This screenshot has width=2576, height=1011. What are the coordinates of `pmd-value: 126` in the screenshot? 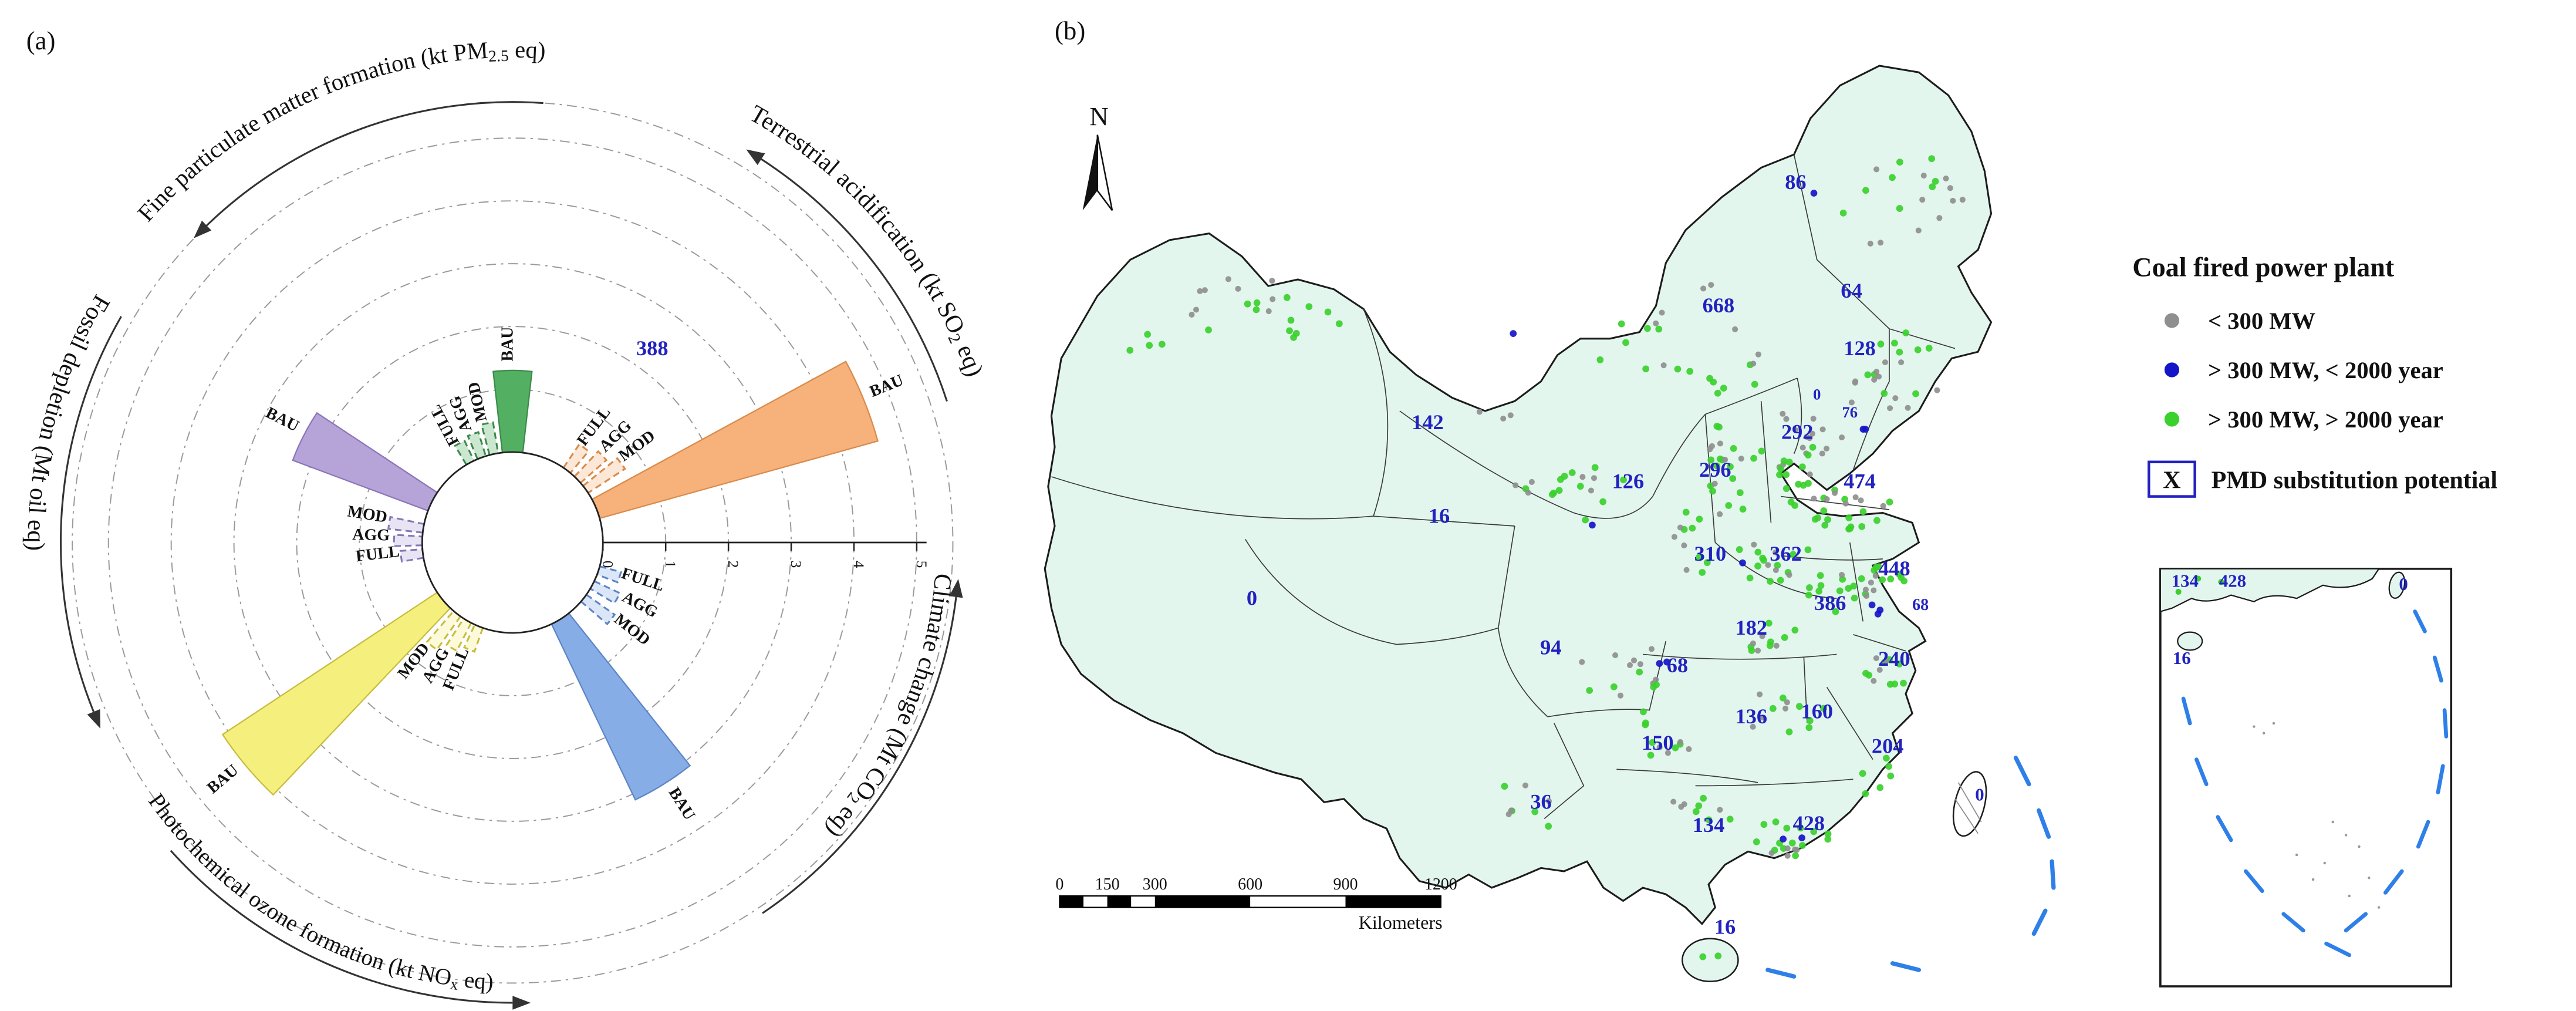 It's located at (1628, 481).